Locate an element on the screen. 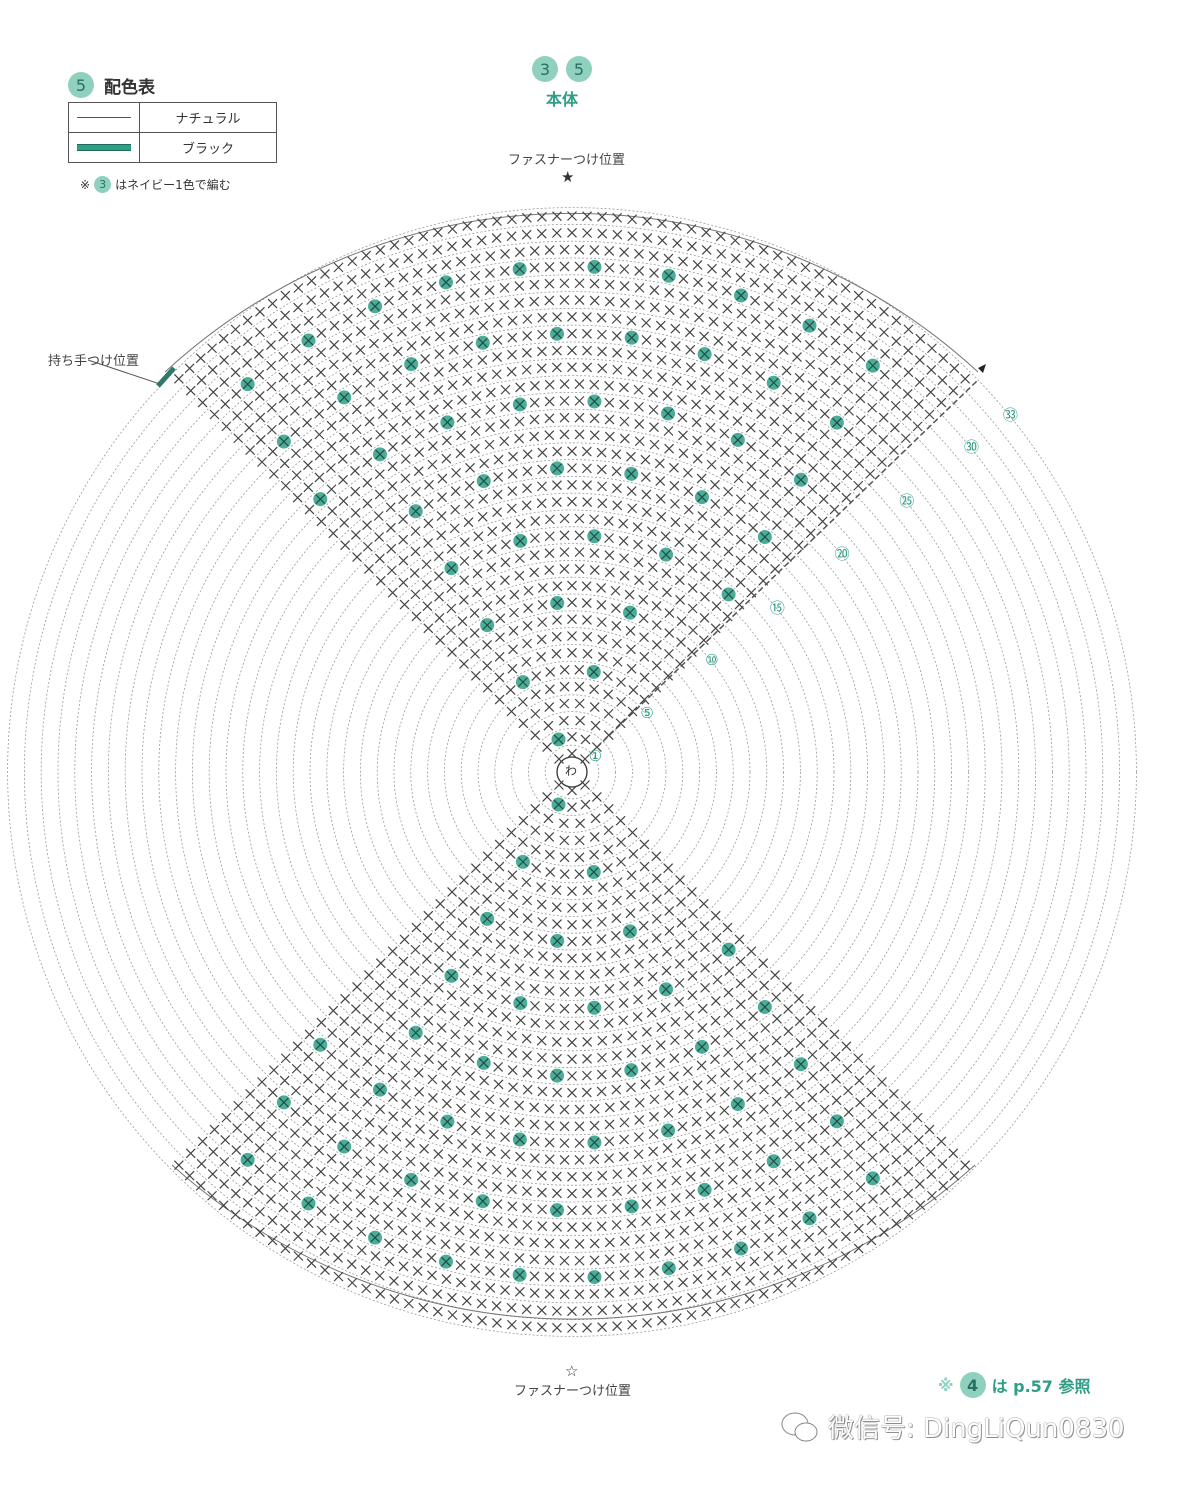  zipper-top-label: ファスナーつけ位置 is located at coordinates (567, 160).